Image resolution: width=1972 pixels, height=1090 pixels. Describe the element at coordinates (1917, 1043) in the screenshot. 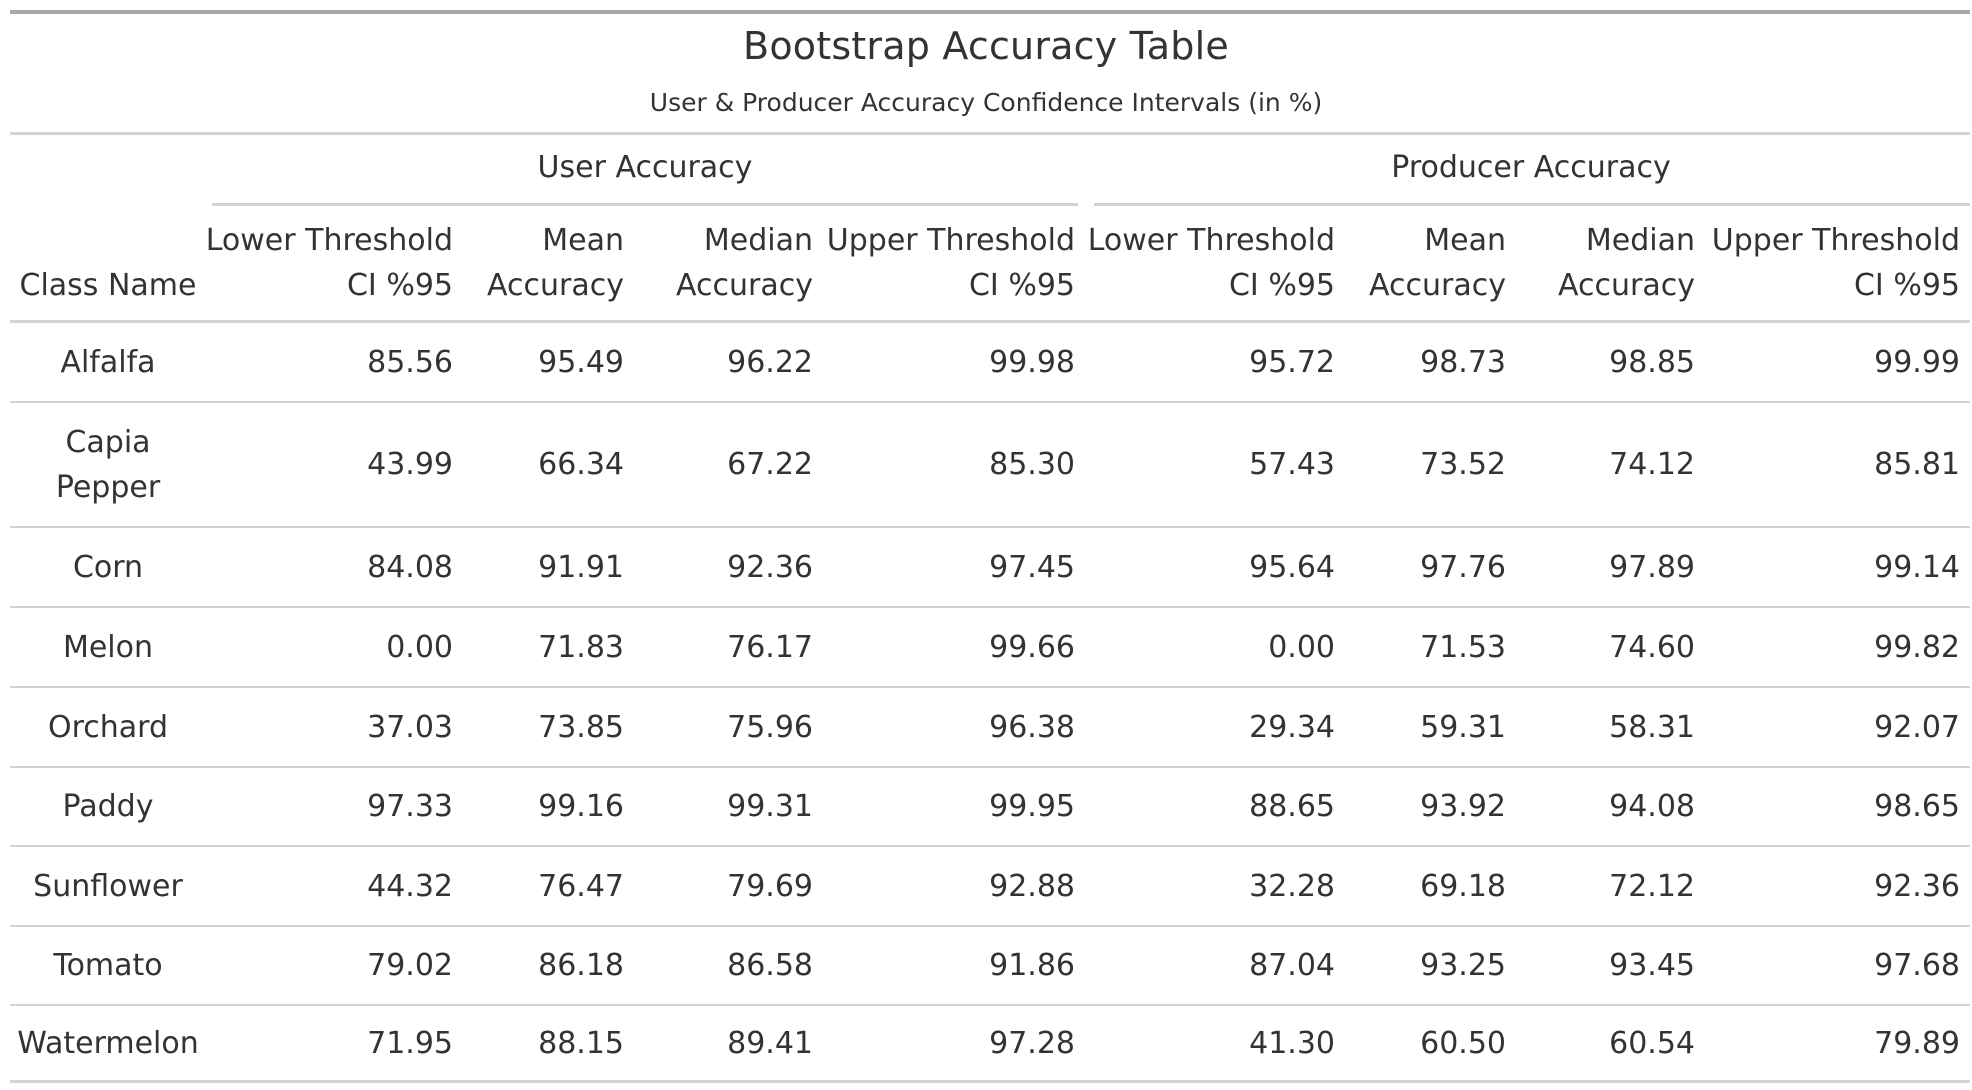

I see `value-cell: 79.89` at that location.